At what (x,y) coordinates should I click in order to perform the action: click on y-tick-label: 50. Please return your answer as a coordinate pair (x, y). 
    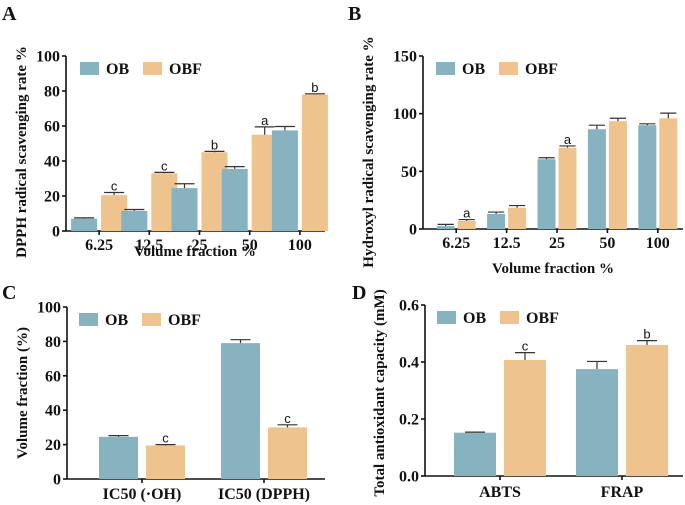
    Looking at the image, I should click on (409, 172).